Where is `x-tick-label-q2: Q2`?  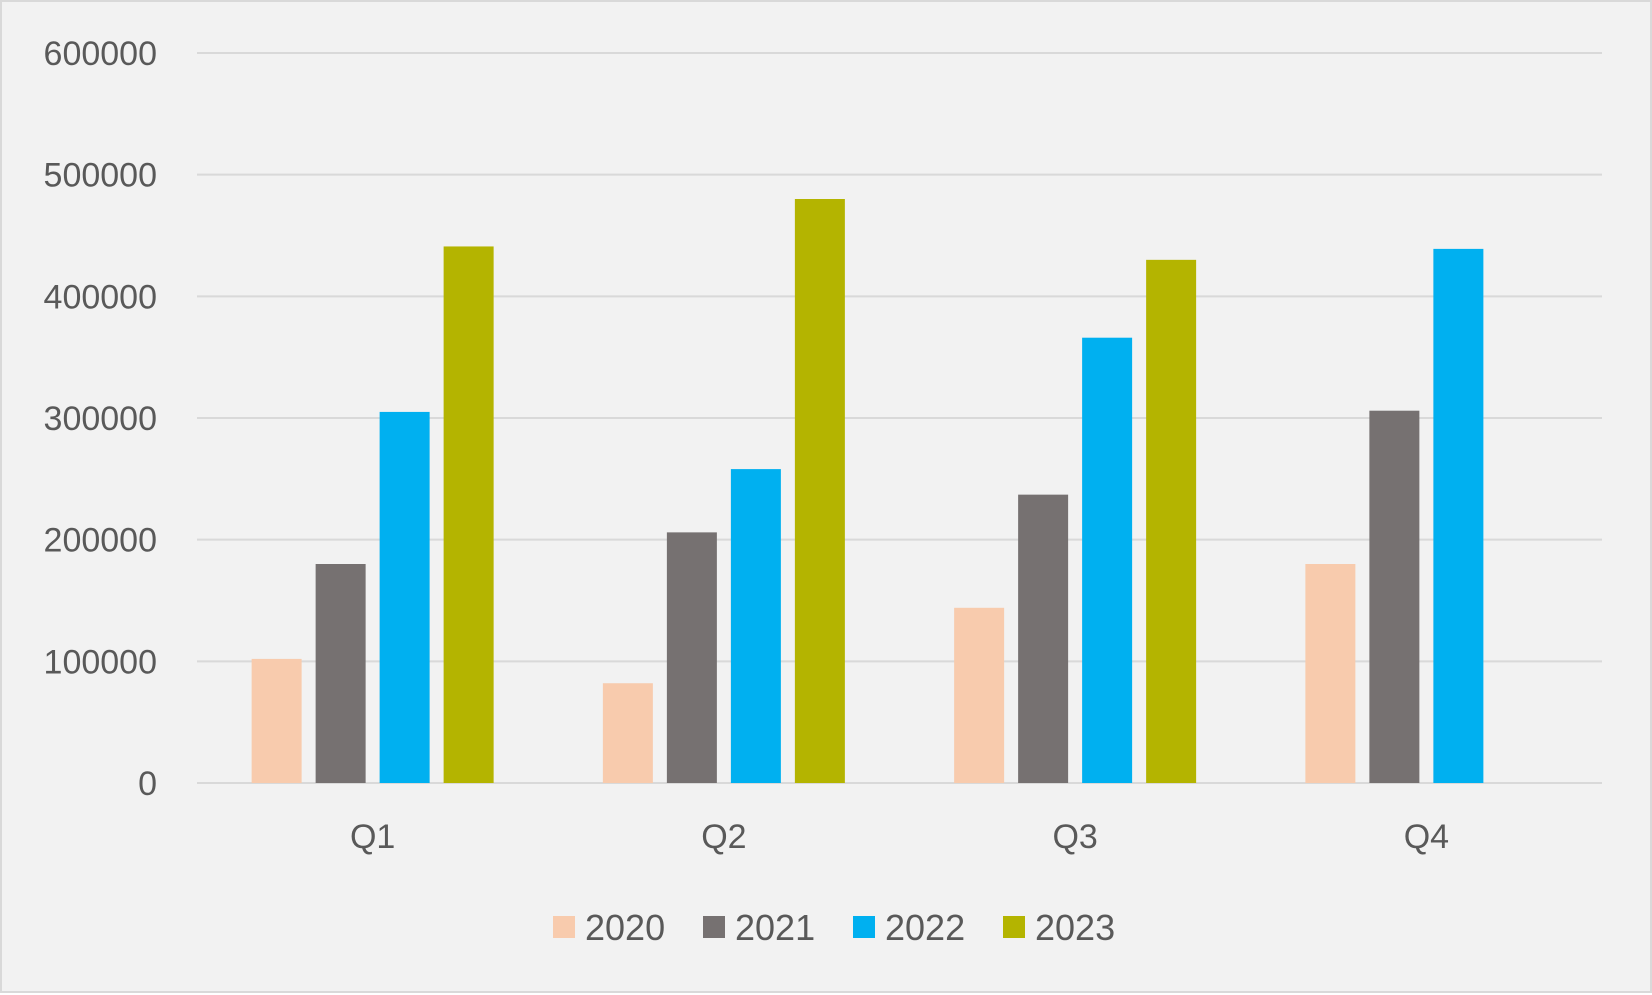
x-tick-label-q2: Q2 is located at coordinates (723, 837).